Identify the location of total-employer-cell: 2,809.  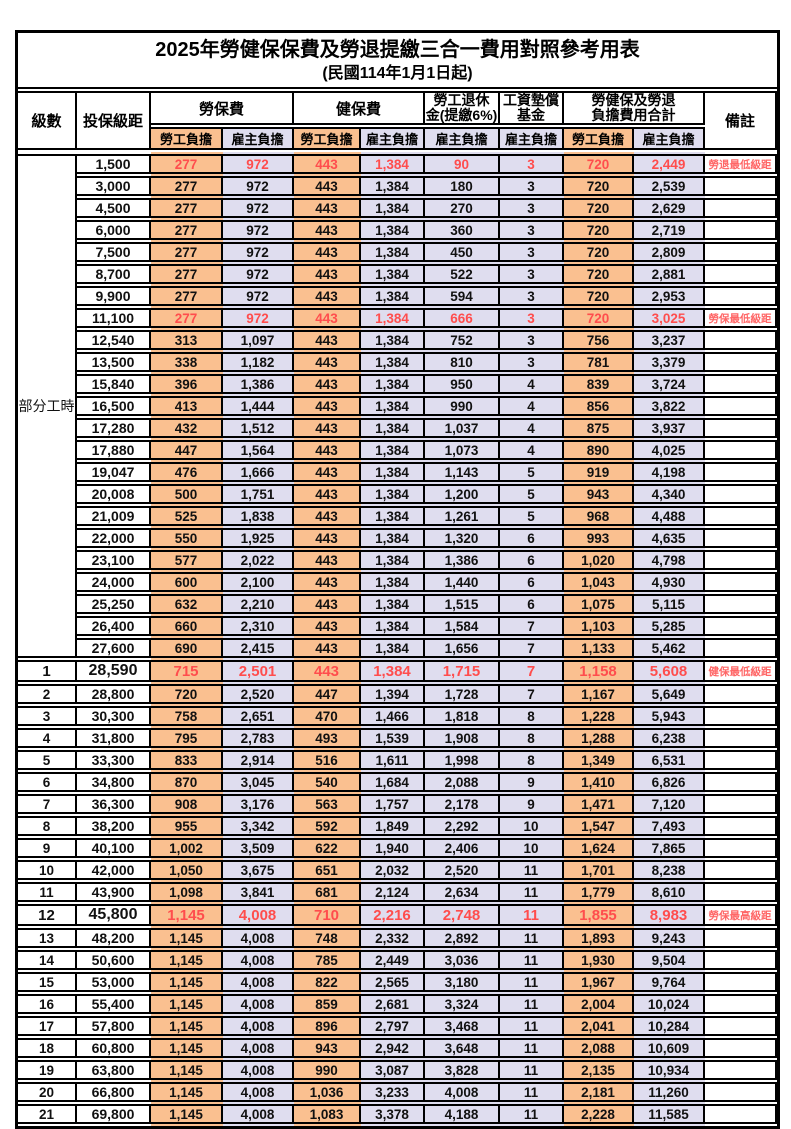
(669, 252).